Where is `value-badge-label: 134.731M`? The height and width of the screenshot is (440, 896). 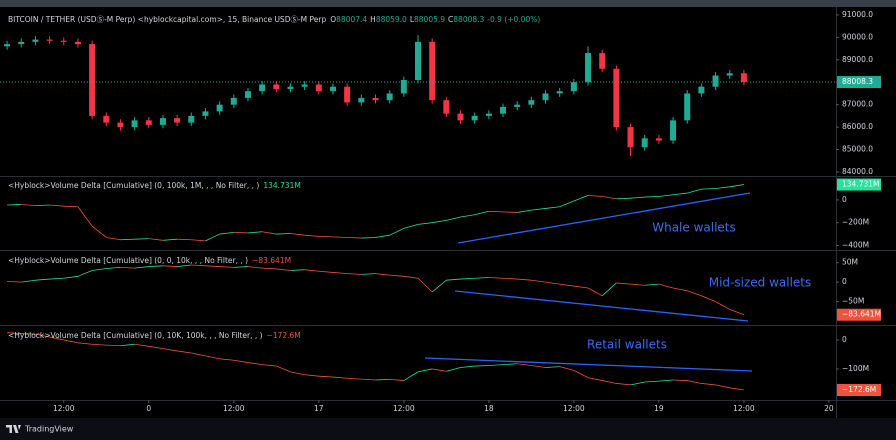
value-badge-label: 134.731M is located at coordinates (861, 184).